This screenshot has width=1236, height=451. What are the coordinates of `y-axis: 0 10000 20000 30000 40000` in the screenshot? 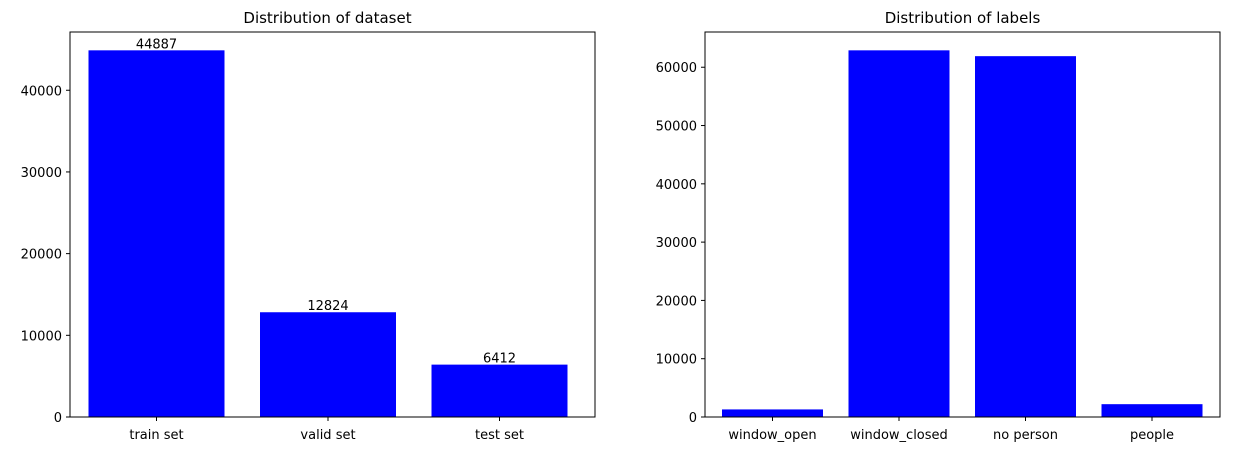 It's located at (45, 255).